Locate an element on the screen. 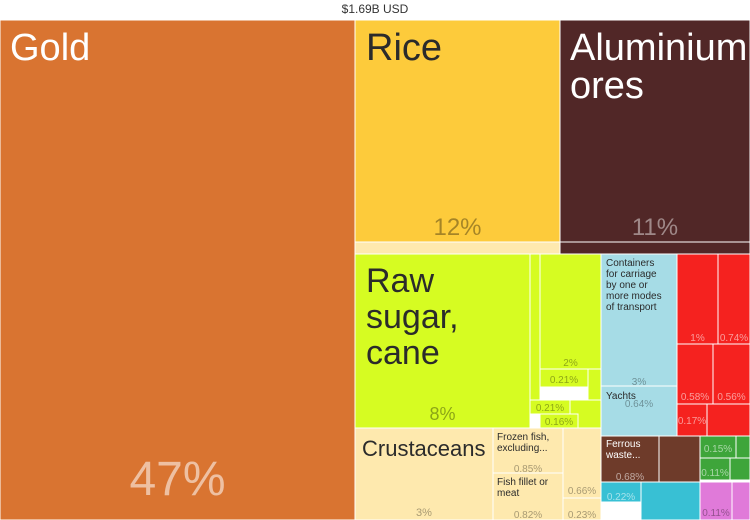 Image resolution: width=750 pixels, height=520 pixels. tile-value-item-22: 0.22% is located at coordinates (621, 497).